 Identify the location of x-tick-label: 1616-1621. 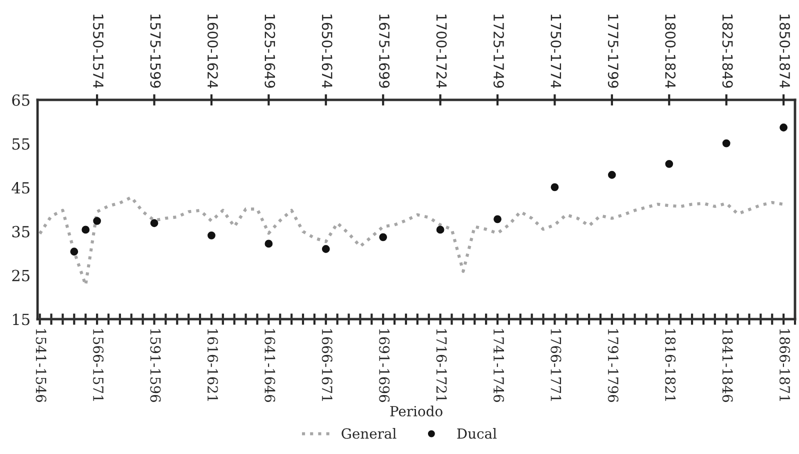
(212, 365).